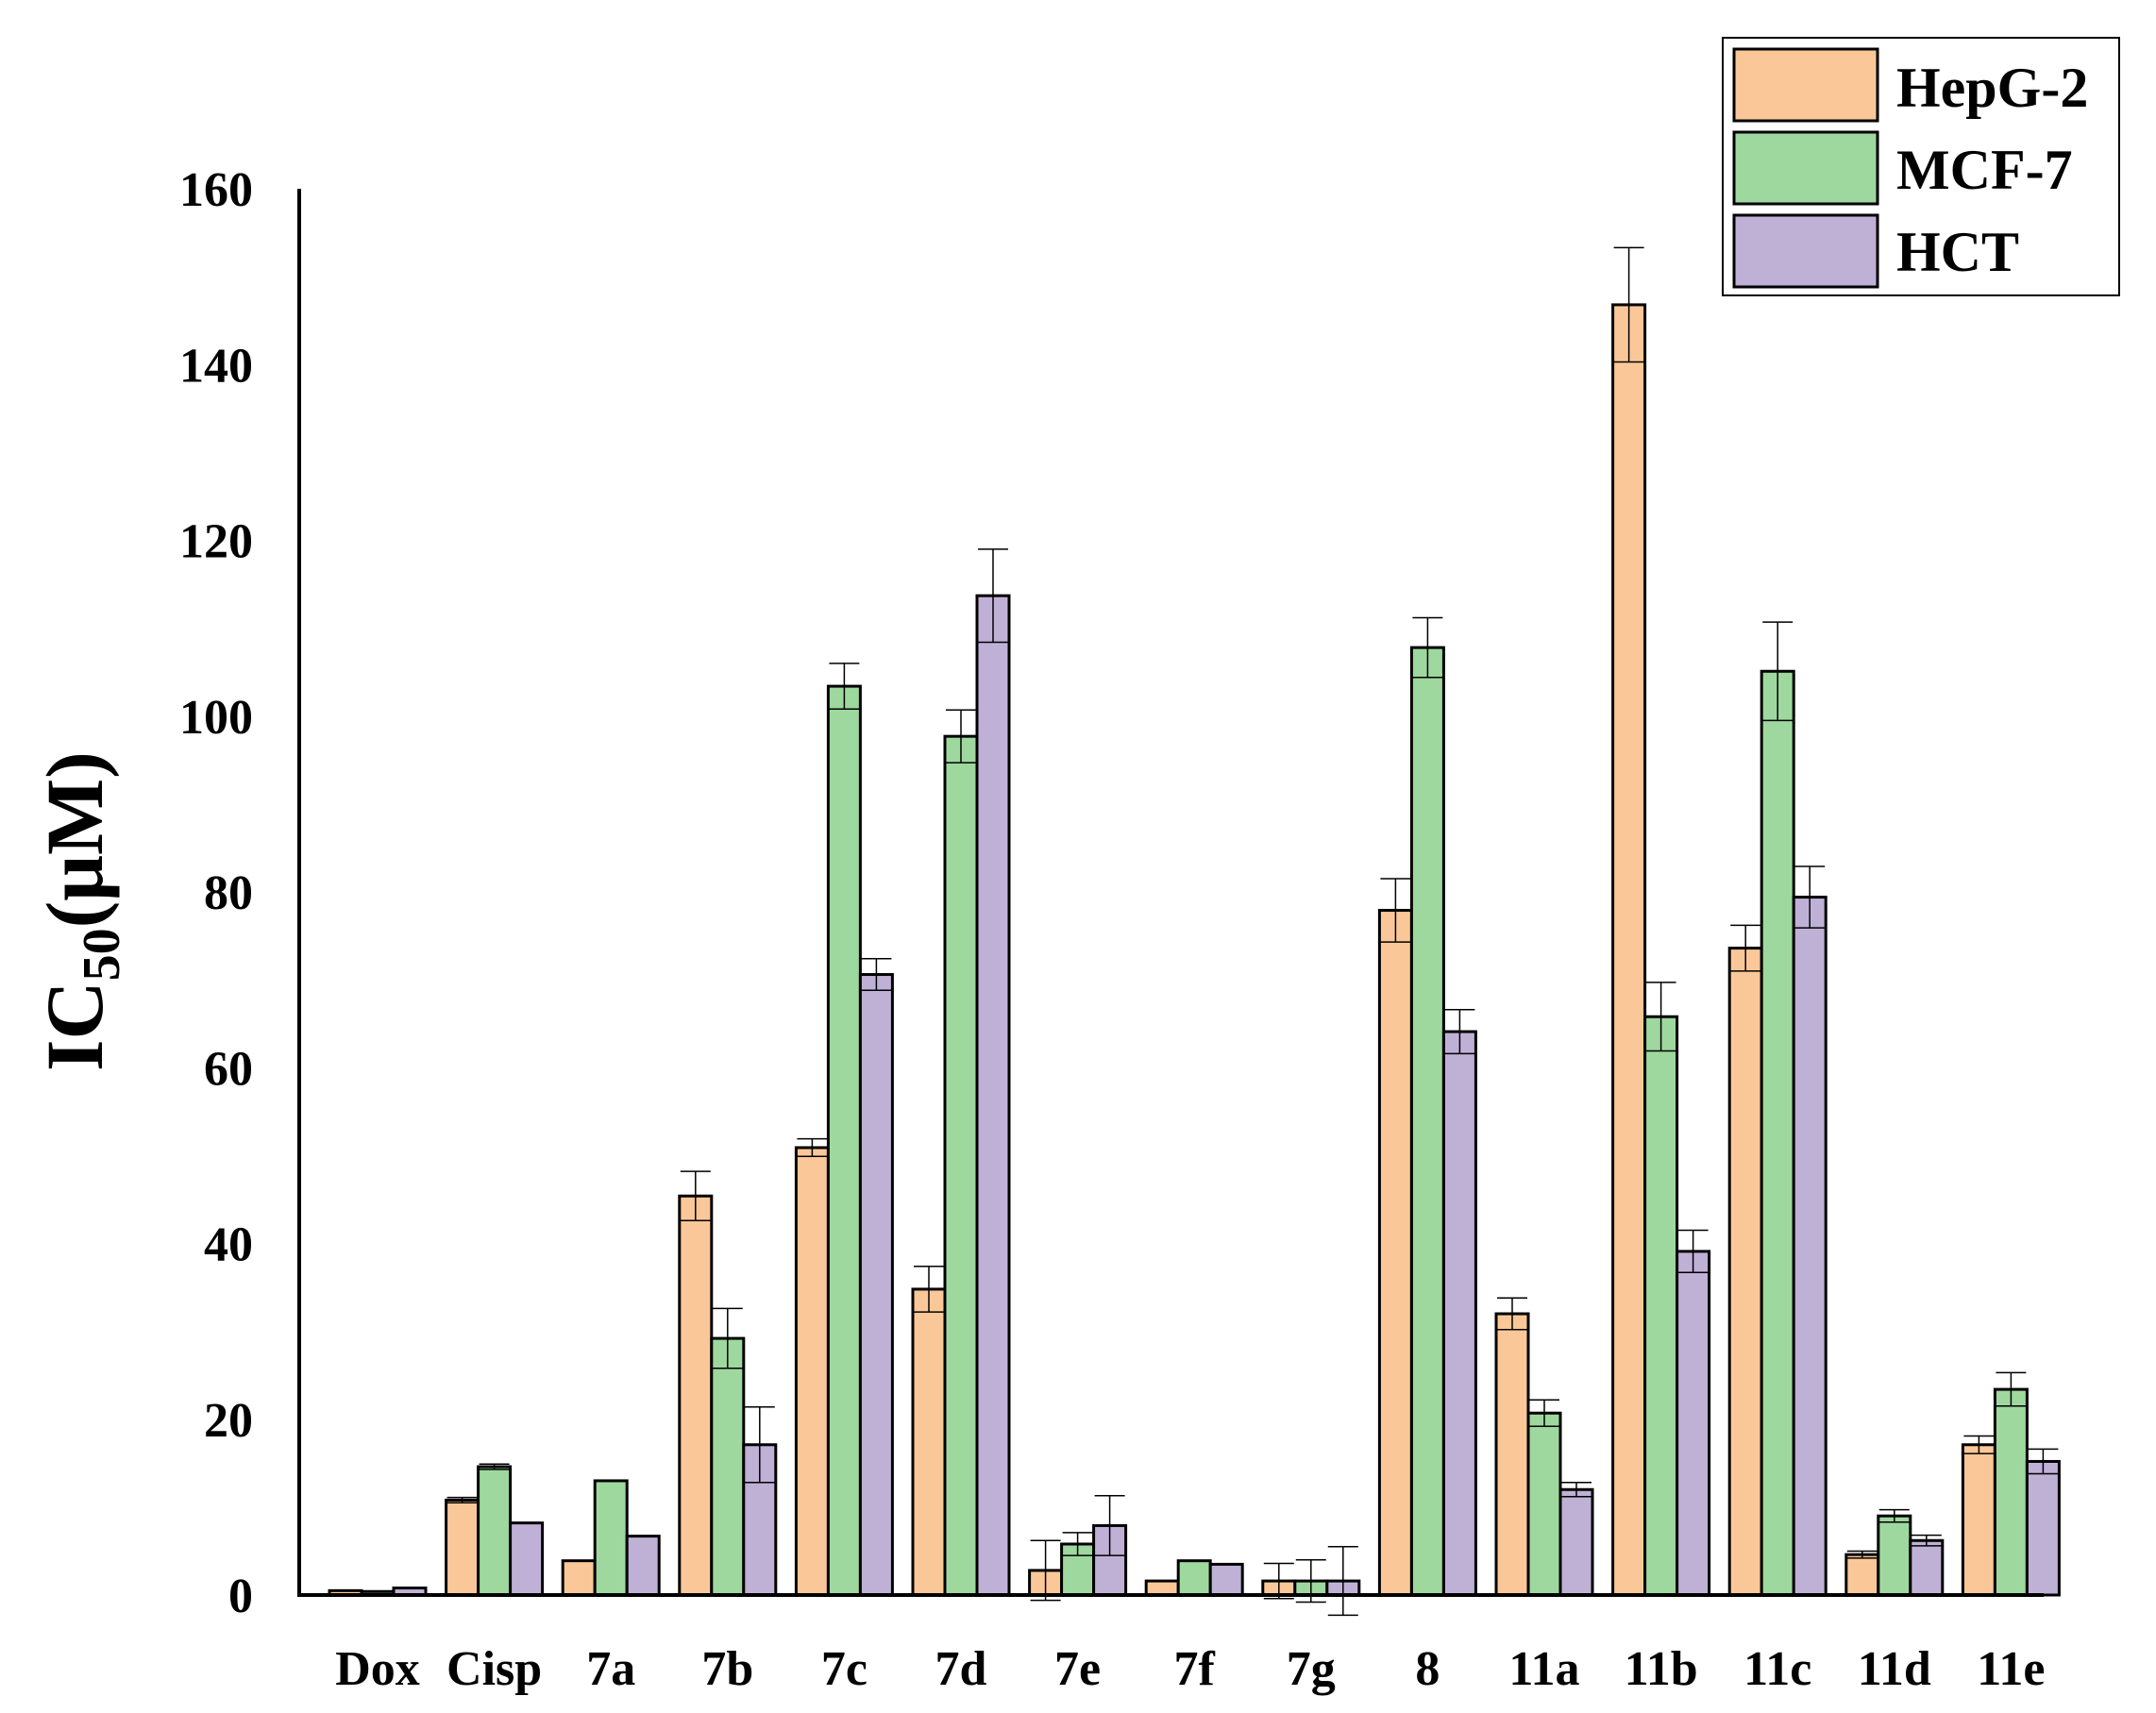  I want to click on y-tick-label: 80, so click(228, 893).